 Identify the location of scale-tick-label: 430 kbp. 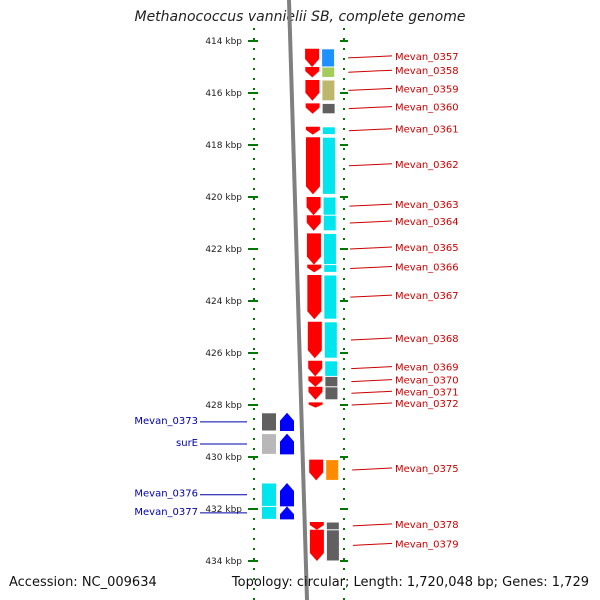
(223, 458).